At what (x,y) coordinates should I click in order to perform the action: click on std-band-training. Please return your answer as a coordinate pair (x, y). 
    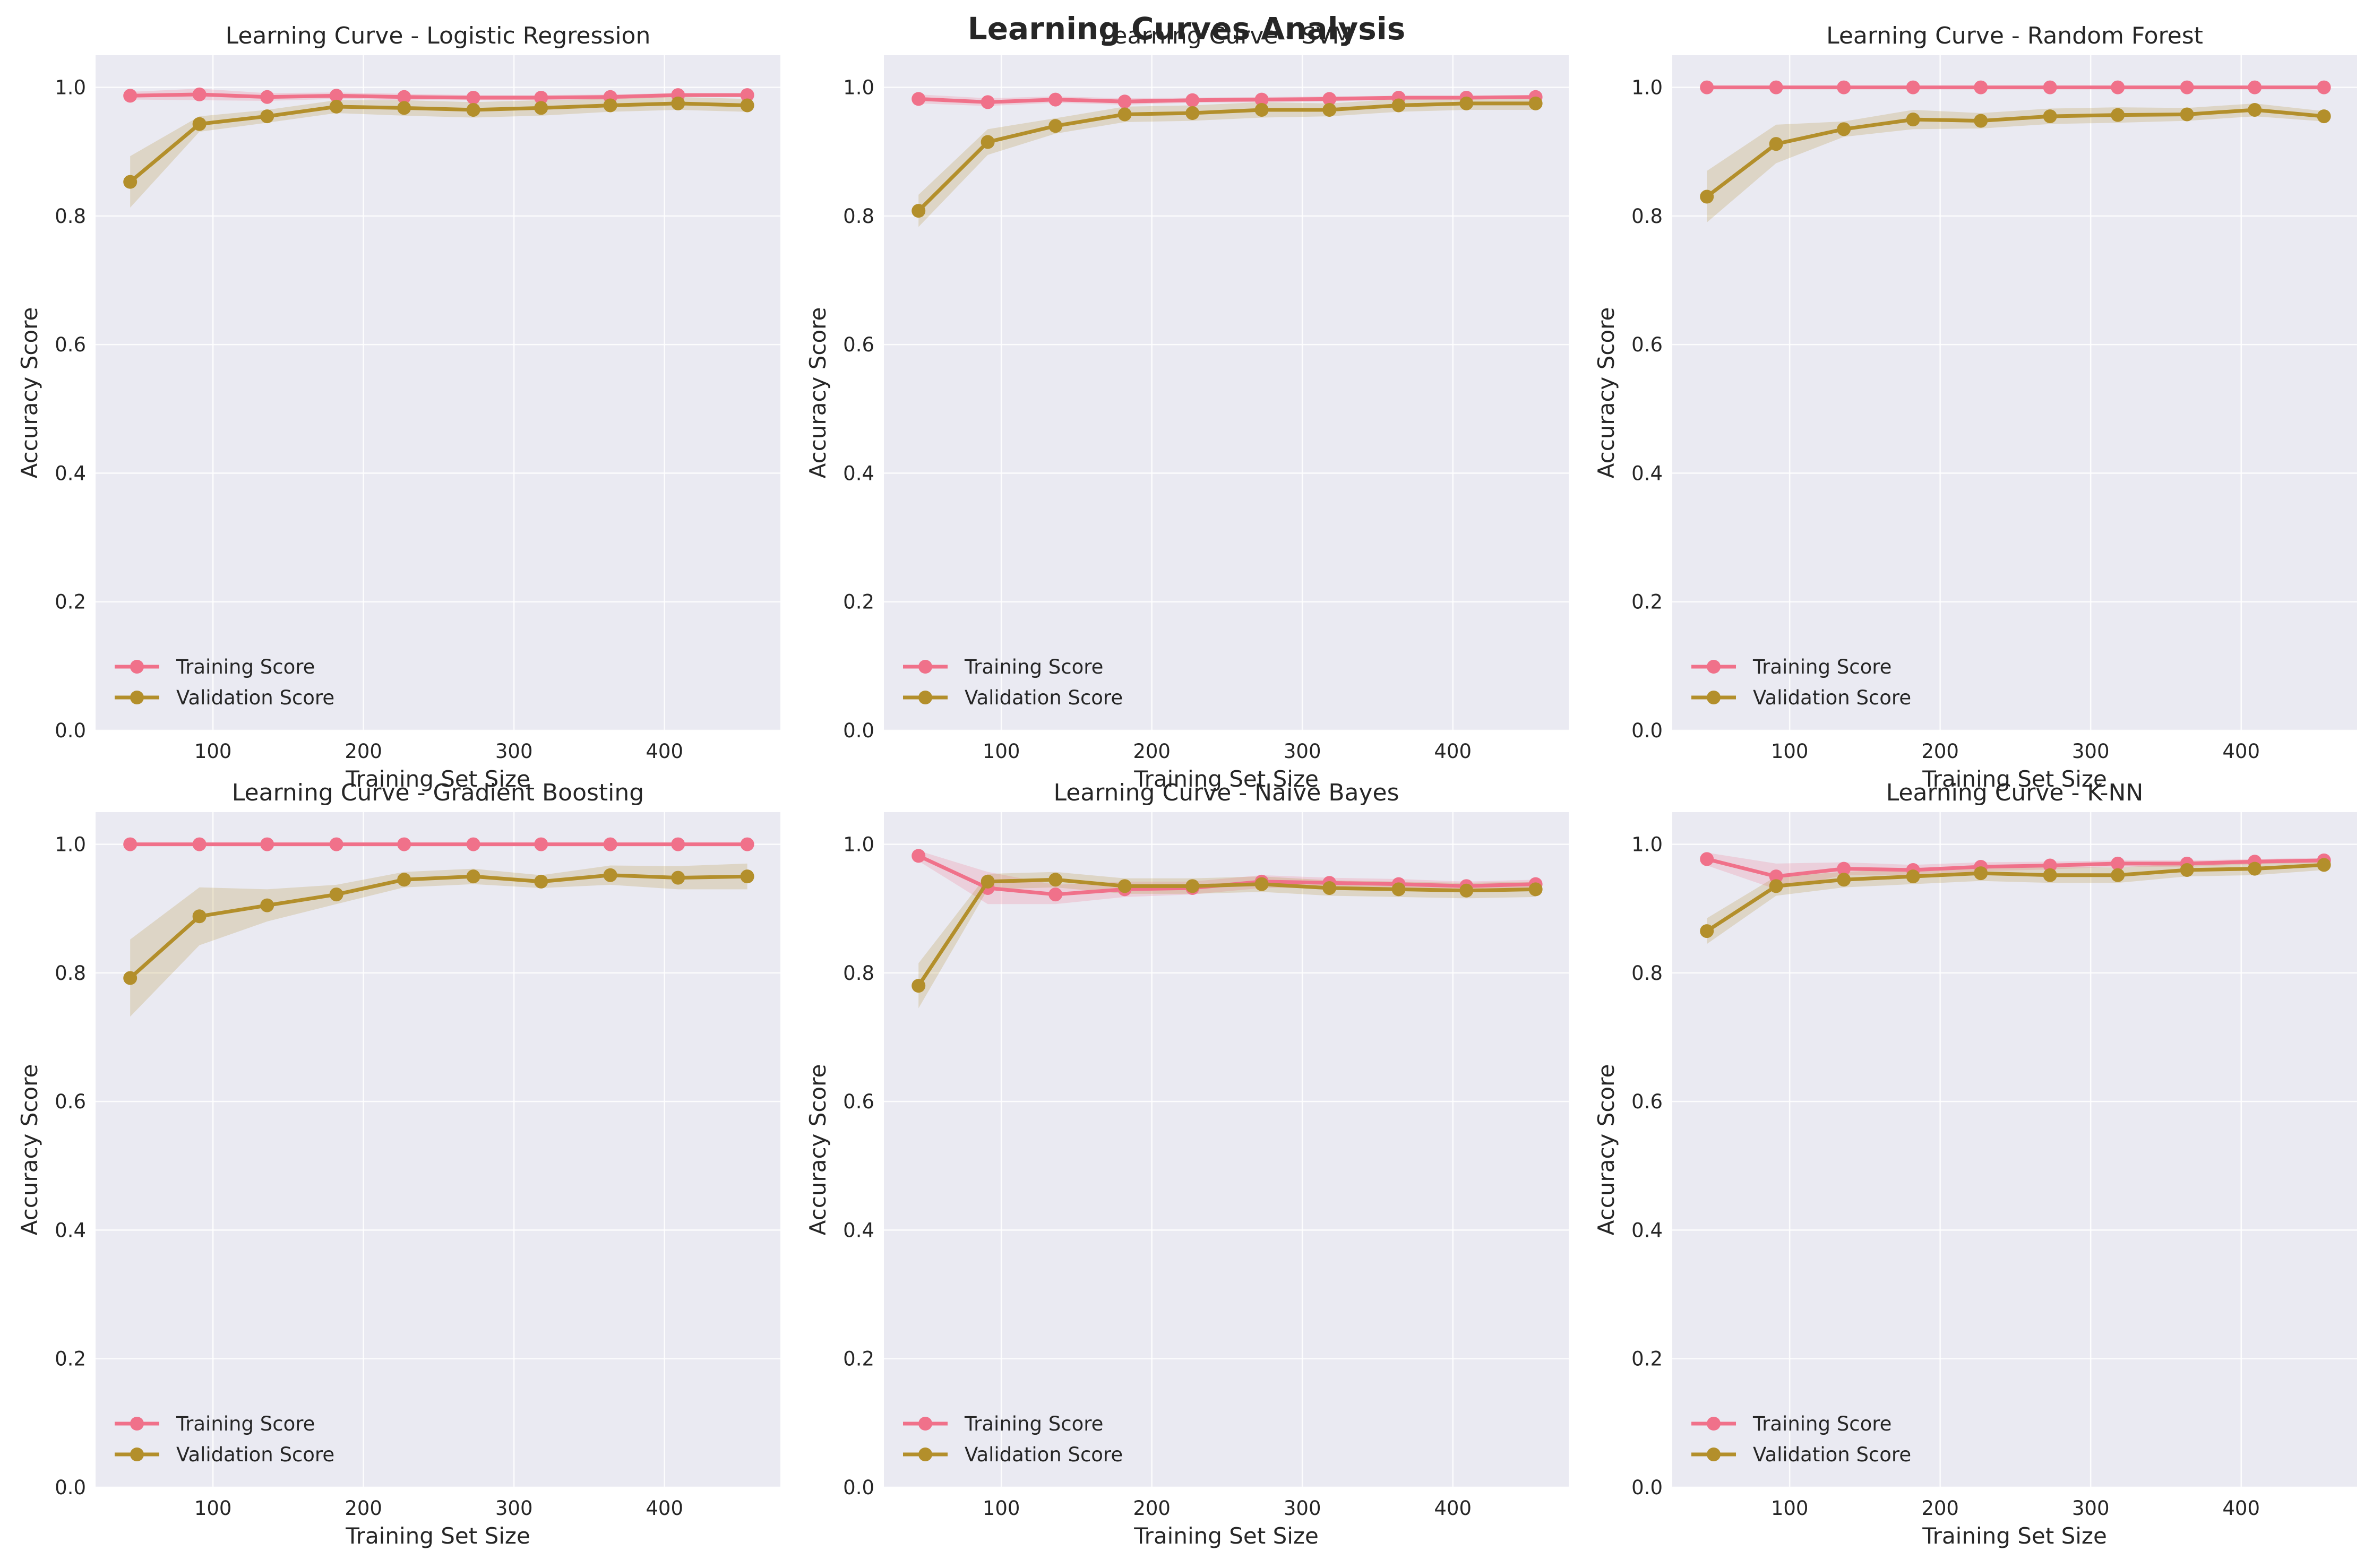
    Looking at the image, I should click on (1227, 877).